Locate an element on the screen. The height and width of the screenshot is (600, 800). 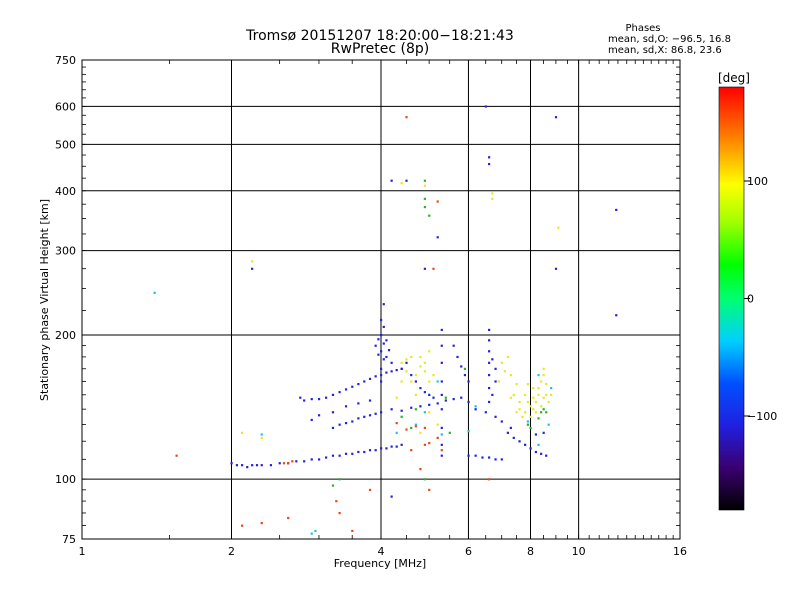
colorbar-tick-label: −100 is located at coordinates (762, 416).